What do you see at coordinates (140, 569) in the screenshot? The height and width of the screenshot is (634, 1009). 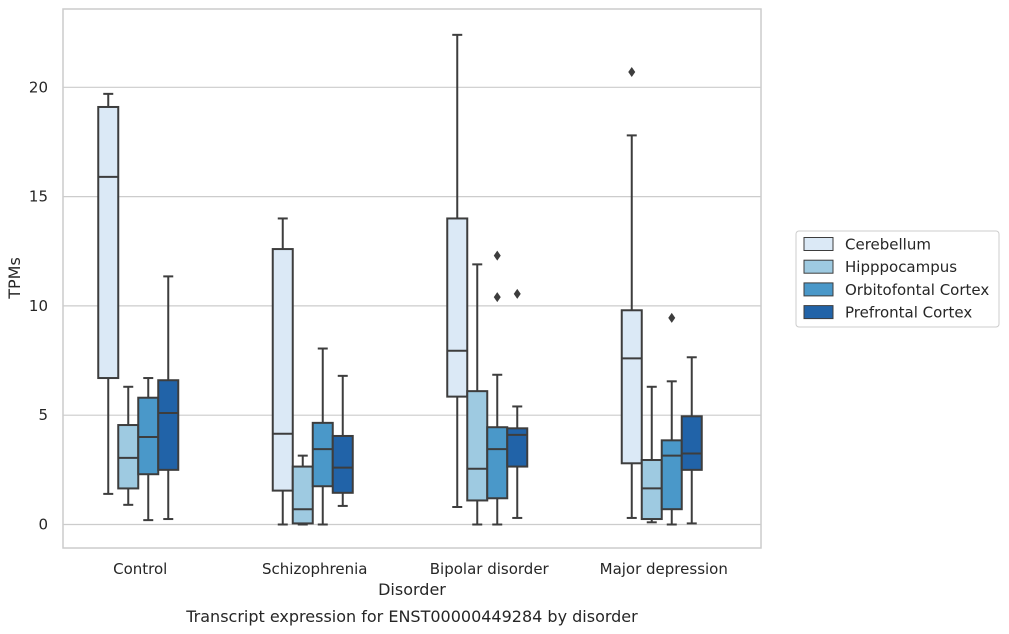 I see `x-tick-label: Control` at bounding box center [140, 569].